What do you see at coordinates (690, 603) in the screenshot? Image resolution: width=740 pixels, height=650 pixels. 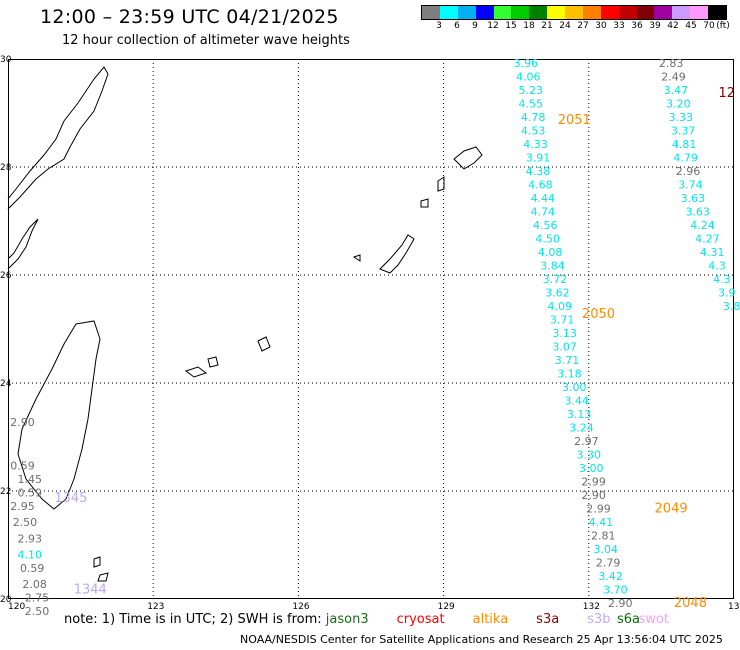 I see `track-label: 2048` at bounding box center [690, 603].